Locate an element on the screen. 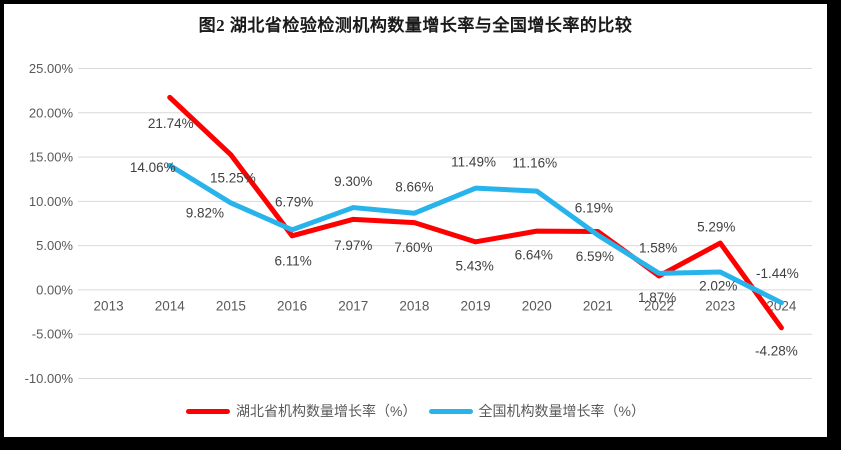  chart-legend: 湖北省机构数量增长率（%） 全国机构数量增长率（%） is located at coordinates (415, 411).